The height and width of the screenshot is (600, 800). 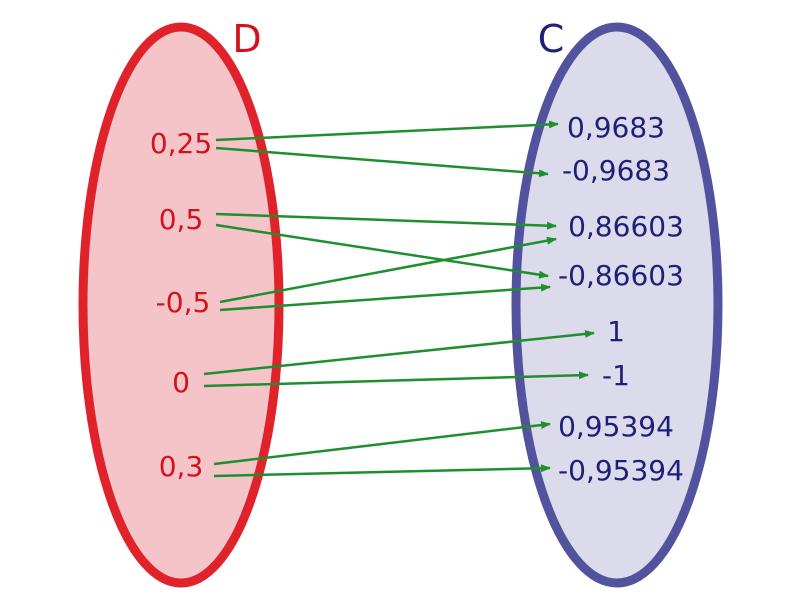 I want to click on codomain-set-title: C, so click(x=551, y=39).